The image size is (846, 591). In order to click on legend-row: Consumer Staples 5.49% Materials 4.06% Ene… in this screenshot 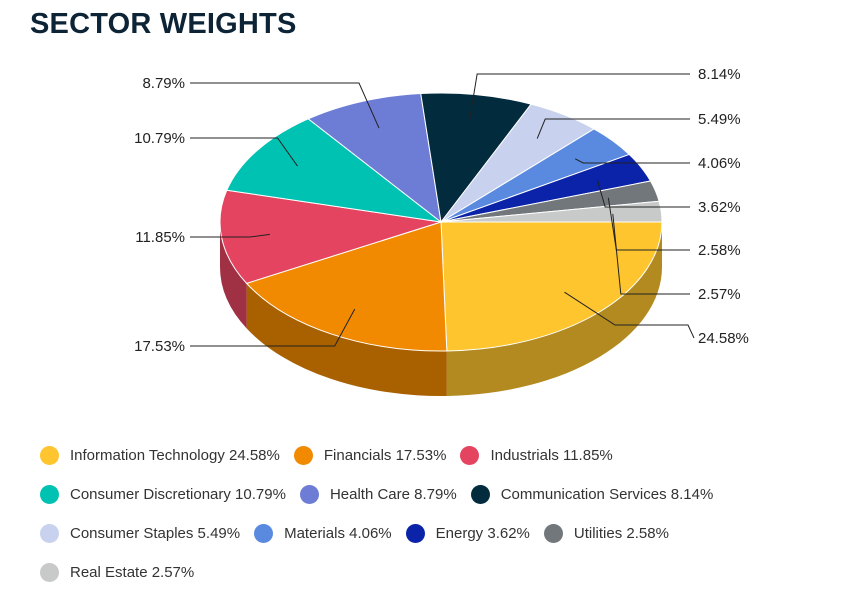, I will do `click(440, 533)`.